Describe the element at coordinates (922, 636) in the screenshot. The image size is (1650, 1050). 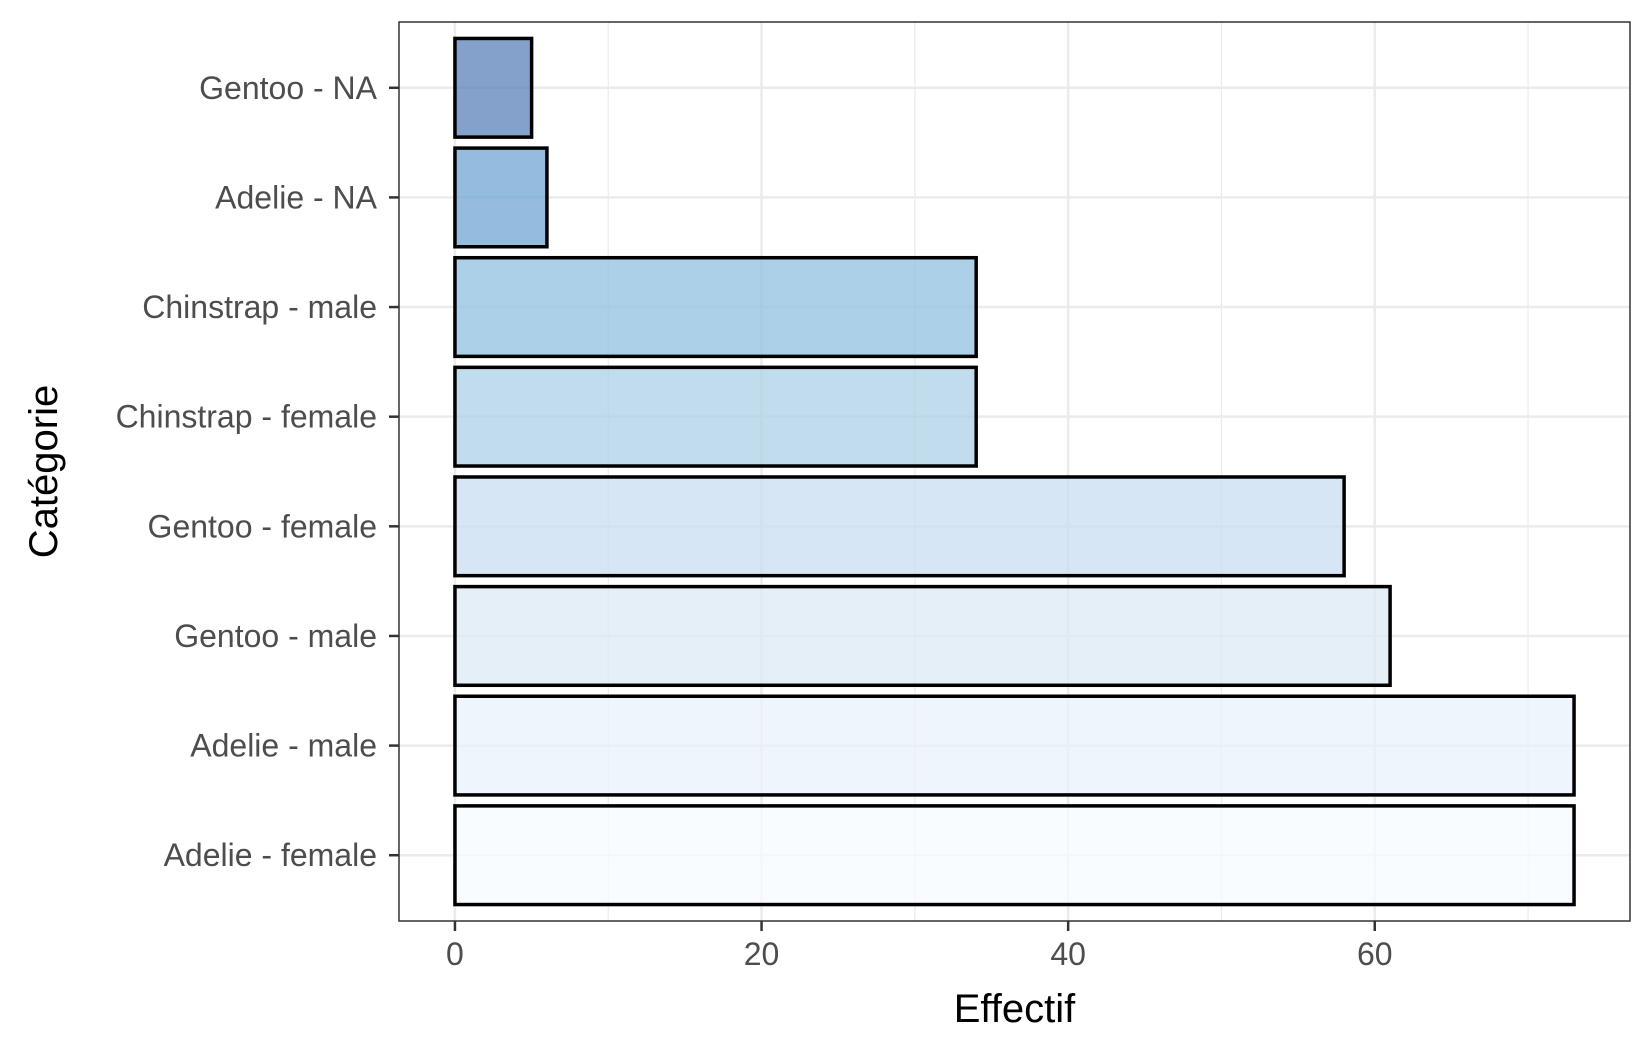
I see `bar-gentoo-male` at that location.